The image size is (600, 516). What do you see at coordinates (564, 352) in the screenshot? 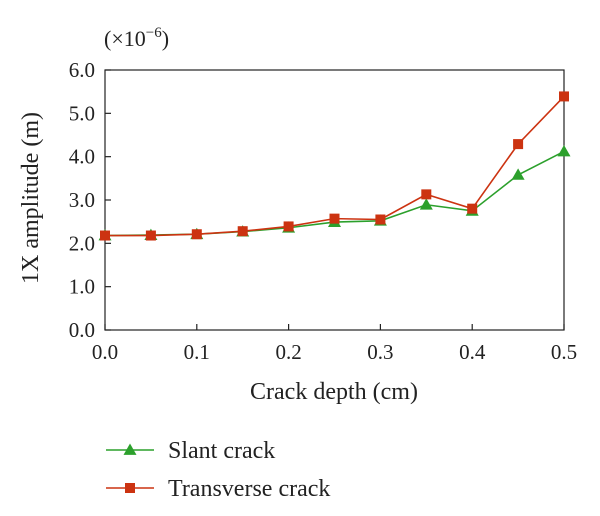
I see `x-tick-label: 0.5` at bounding box center [564, 352].